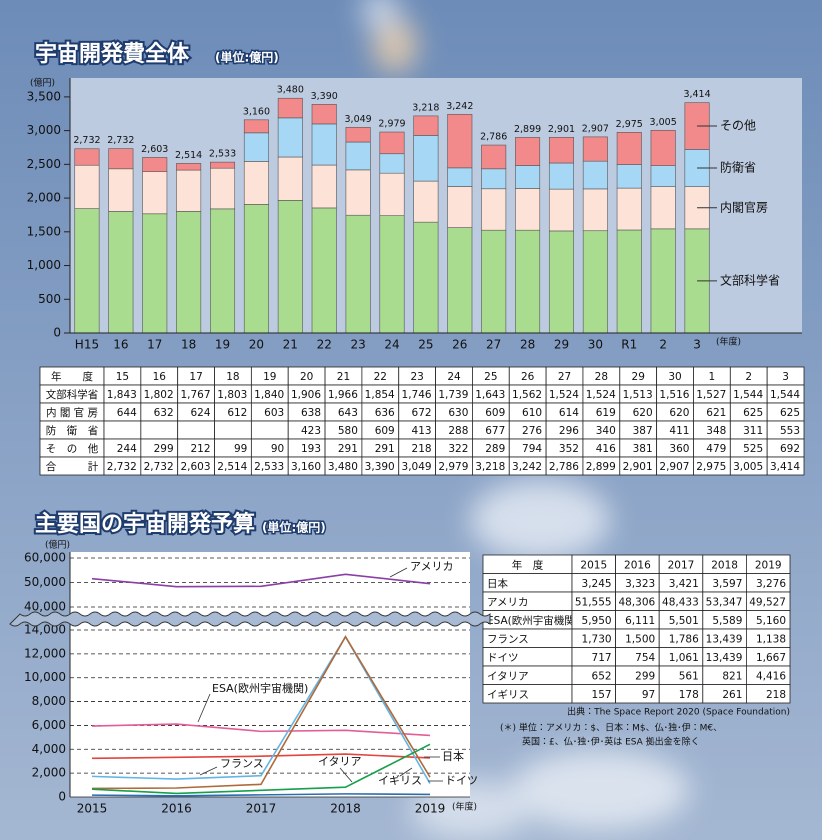 This screenshot has width=822, height=840. What do you see at coordinates (49, 299) in the screenshot?
I see `y-tick-label: 500` at bounding box center [49, 299].